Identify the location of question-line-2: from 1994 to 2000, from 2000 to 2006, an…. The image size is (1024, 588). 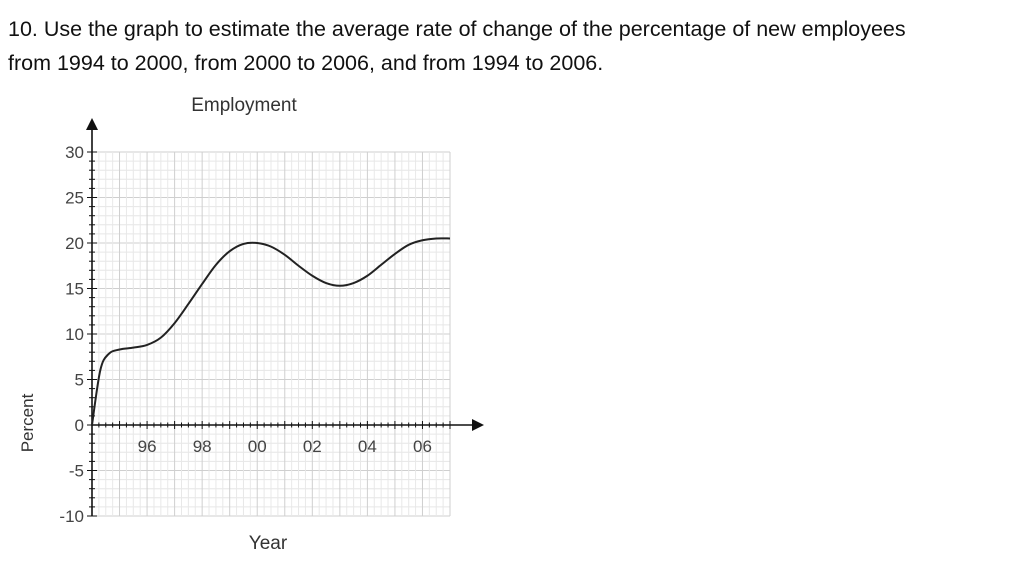
(306, 63).